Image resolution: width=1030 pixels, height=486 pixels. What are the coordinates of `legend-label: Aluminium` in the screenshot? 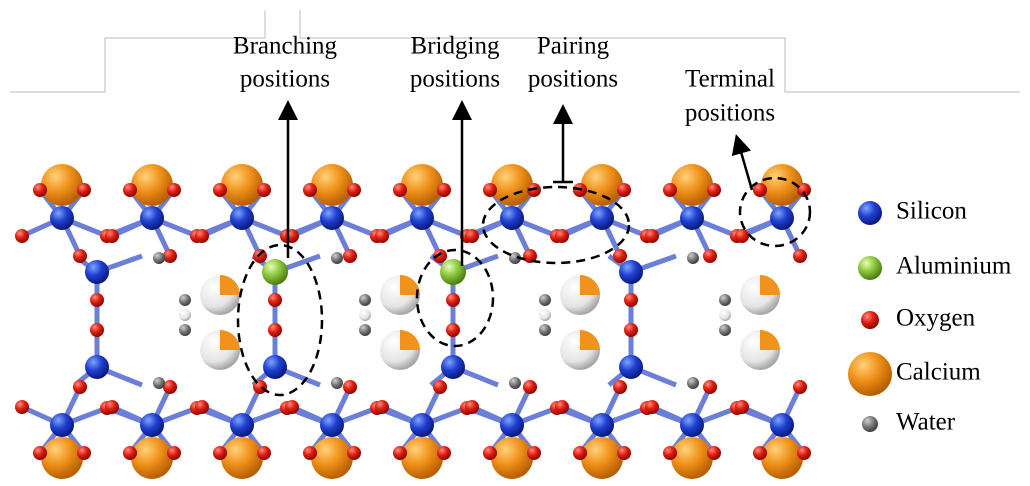 It's located at (954, 266).